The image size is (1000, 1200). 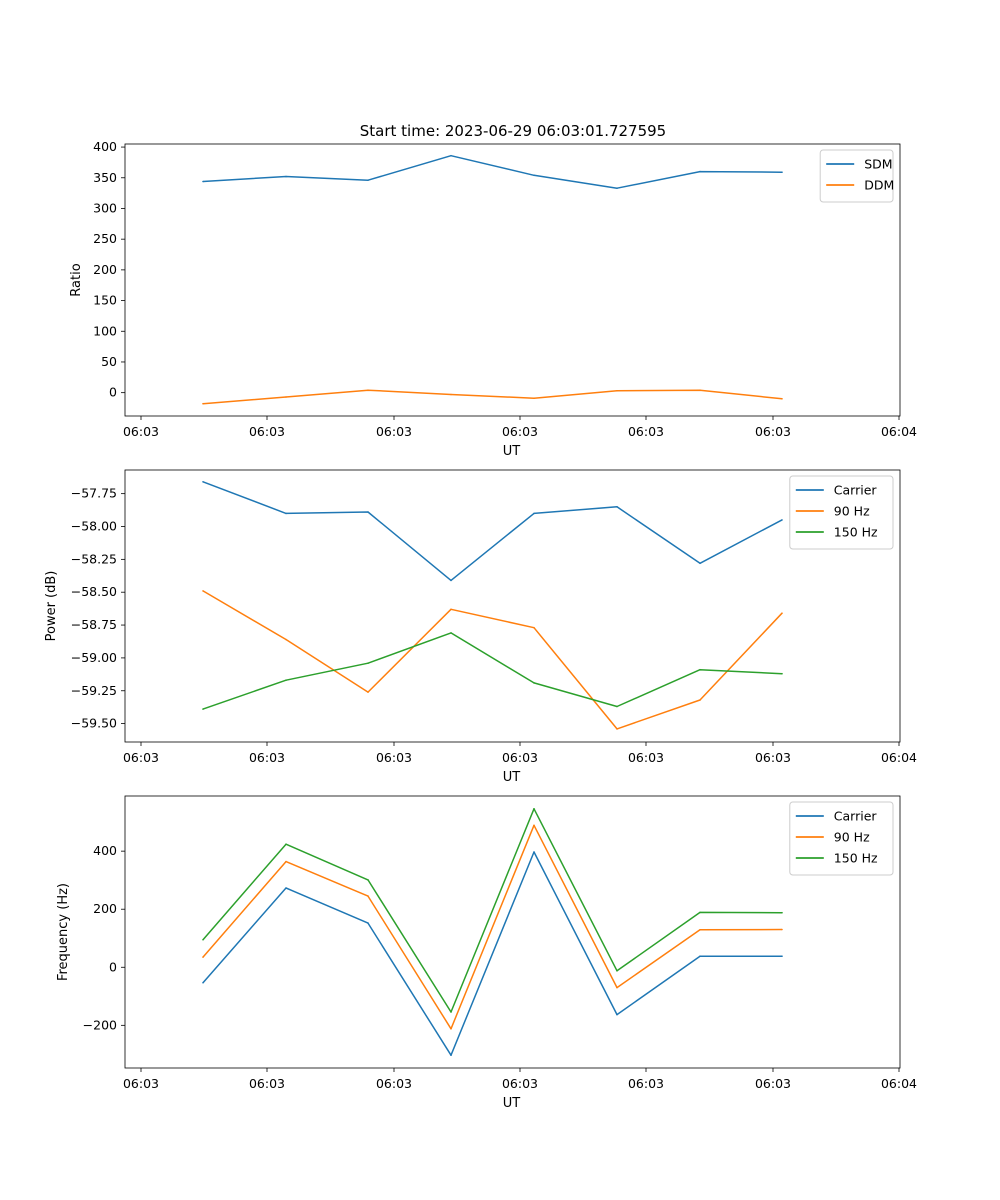 What do you see at coordinates (105, 177) in the screenshot?
I see `y-tick-label: 350` at bounding box center [105, 177].